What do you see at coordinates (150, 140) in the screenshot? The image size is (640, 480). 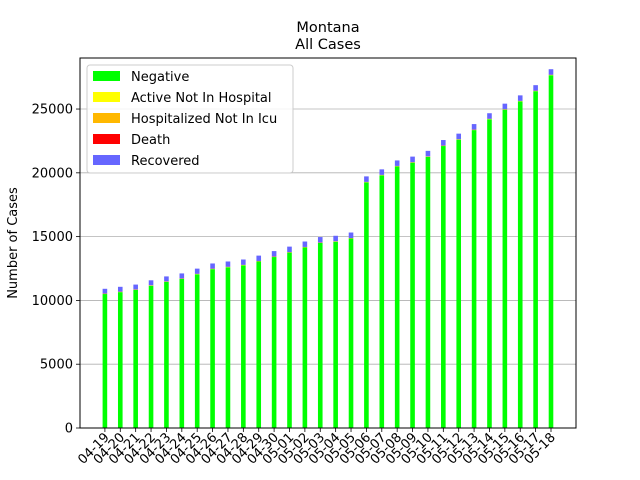 I see `legend-label: Death` at bounding box center [150, 140].